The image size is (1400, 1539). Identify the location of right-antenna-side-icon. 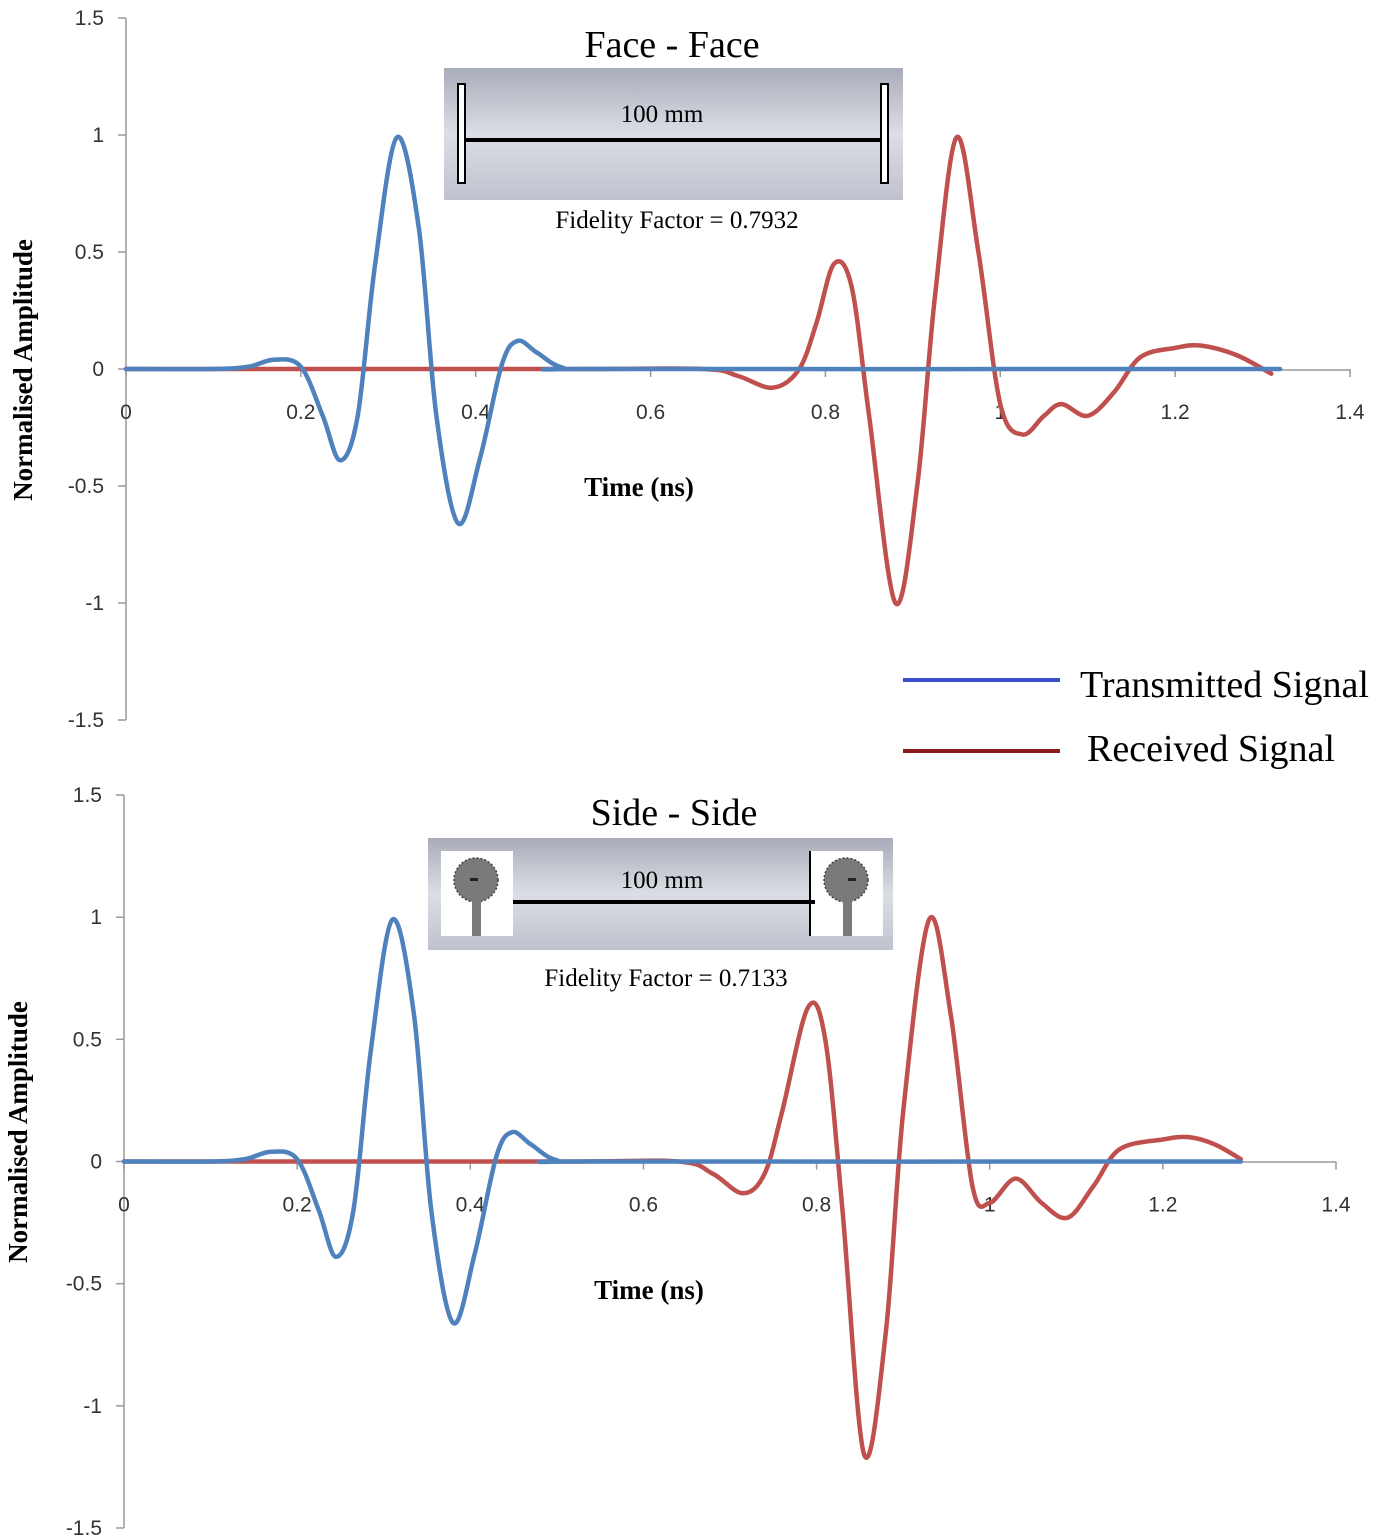
(847, 893).